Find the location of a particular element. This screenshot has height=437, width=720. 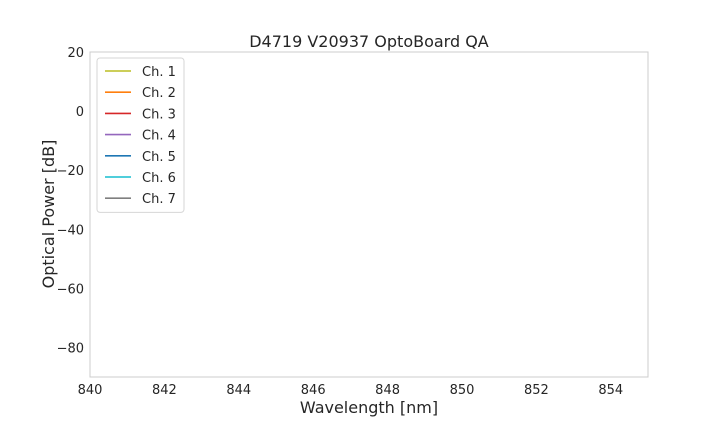

y-tick-label: 20 is located at coordinates (75, 53).